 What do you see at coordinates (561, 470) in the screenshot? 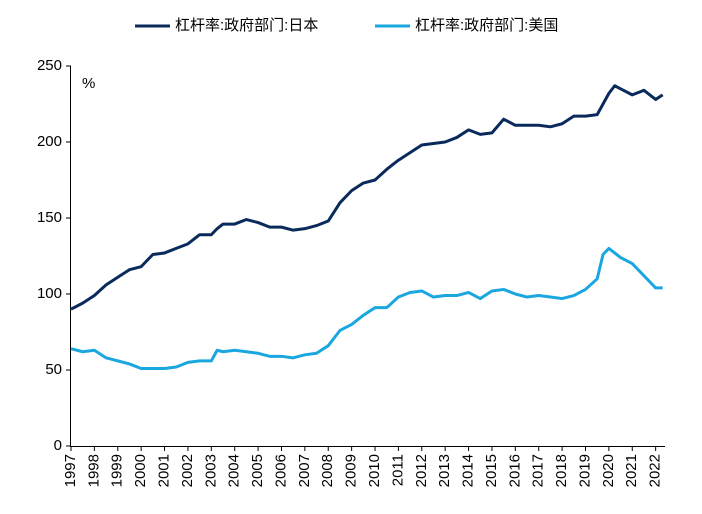
I see `x-tick-label: 2018` at bounding box center [561, 470].